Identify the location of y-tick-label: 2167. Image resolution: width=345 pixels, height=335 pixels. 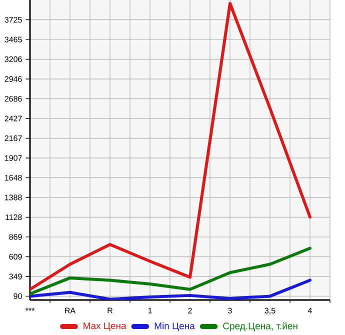
(13, 138).